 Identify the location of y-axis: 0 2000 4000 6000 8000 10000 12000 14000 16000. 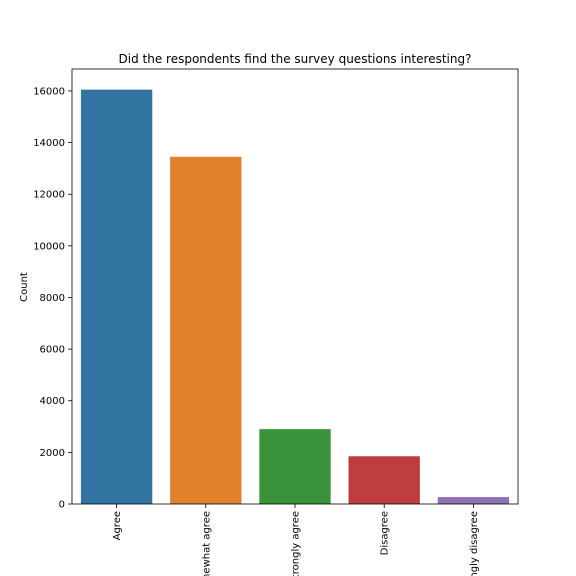
(52, 298).